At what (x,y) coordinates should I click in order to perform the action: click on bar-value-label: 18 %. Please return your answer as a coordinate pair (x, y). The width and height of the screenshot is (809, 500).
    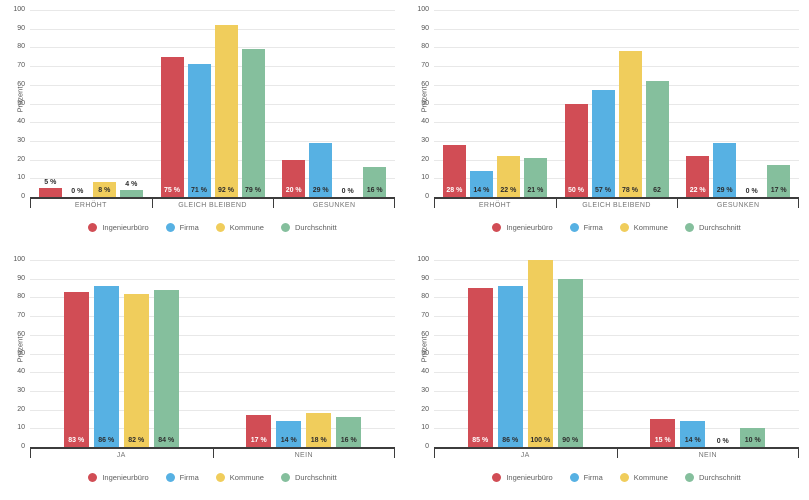
    Looking at the image, I should click on (318, 440).